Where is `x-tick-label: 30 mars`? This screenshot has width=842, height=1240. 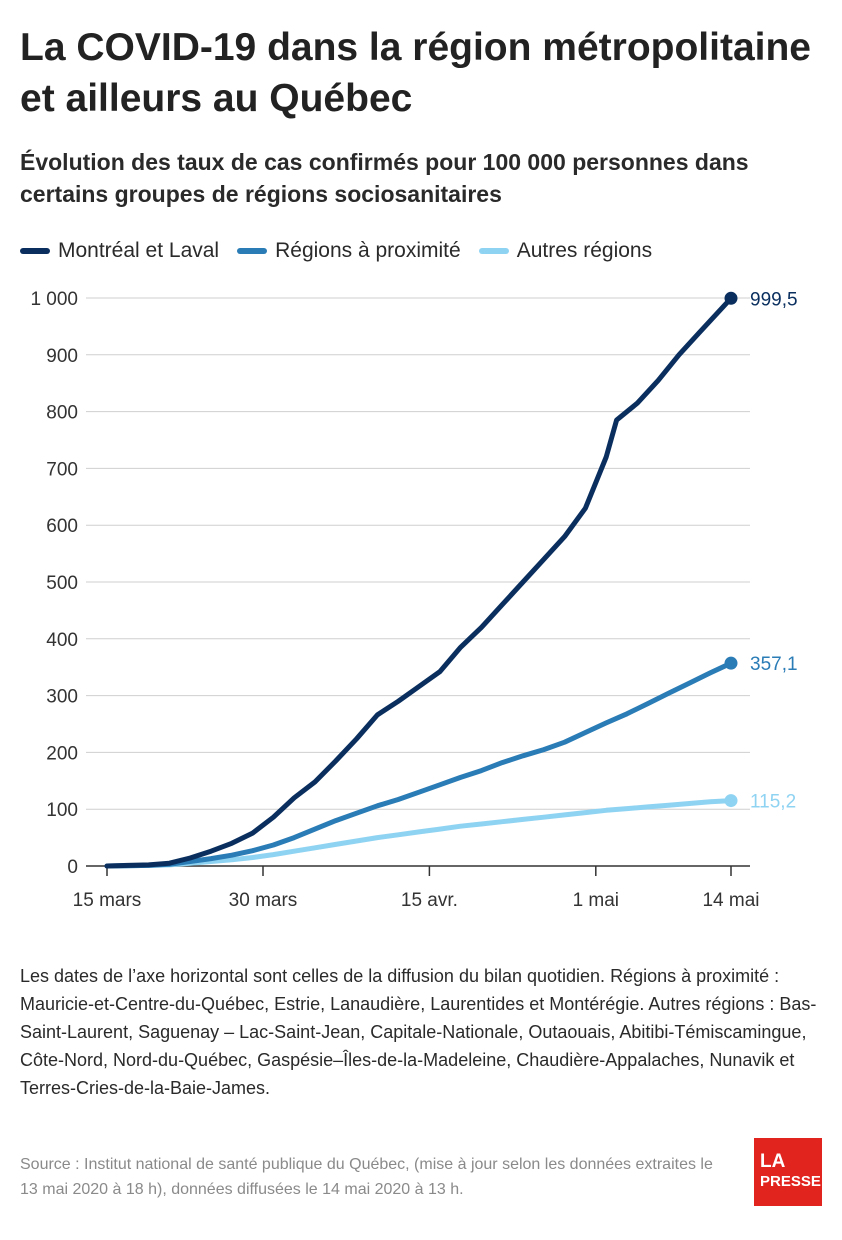 x-tick-label: 30 mars is located at coordinates (263, 900).